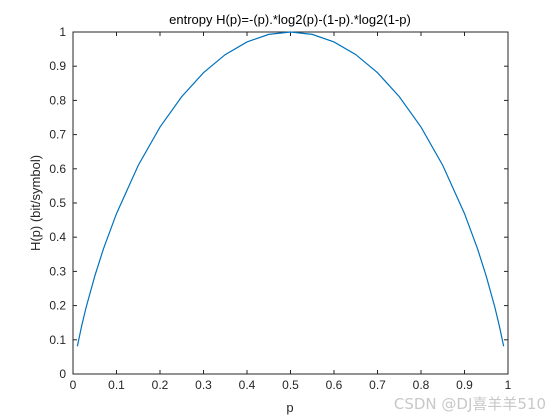  I want to click on x-tick-label: 0.2, so click(160, 385).